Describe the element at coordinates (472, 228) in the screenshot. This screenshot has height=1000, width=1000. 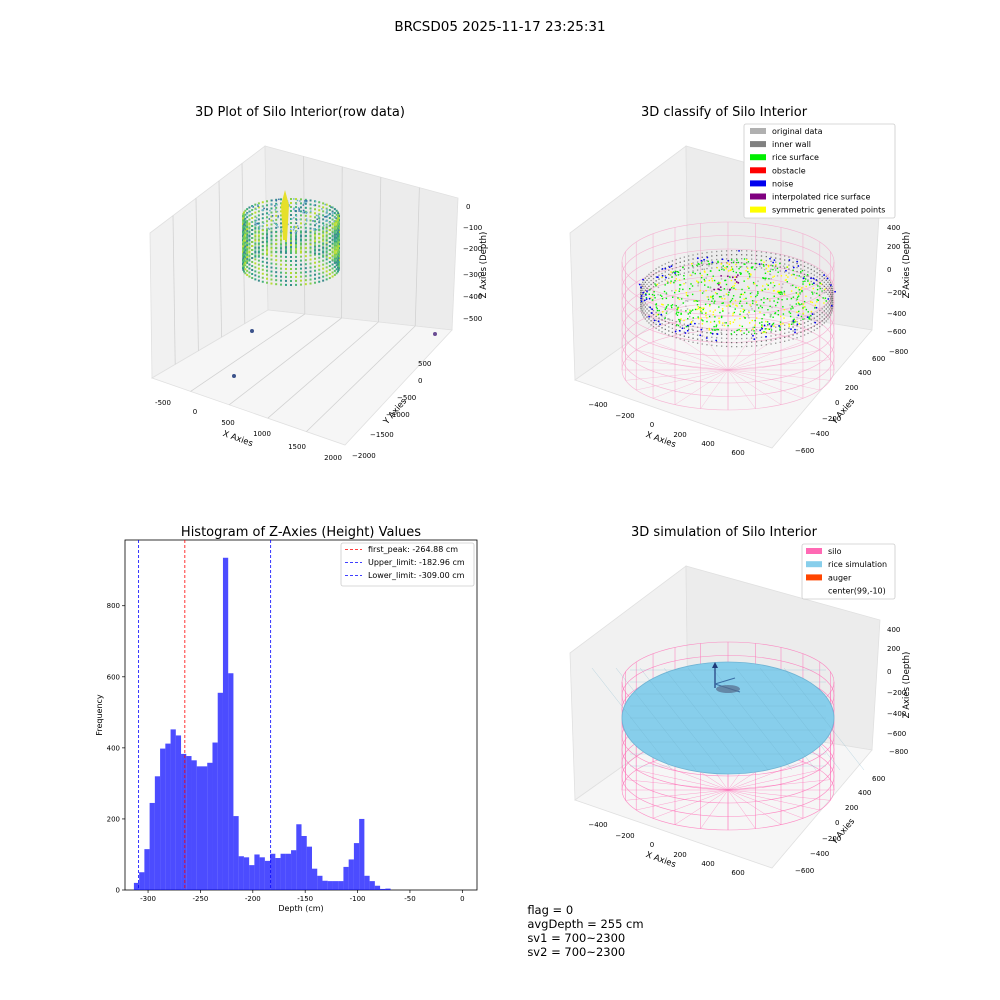
I see `raw-ztick-label: −100` at that location.